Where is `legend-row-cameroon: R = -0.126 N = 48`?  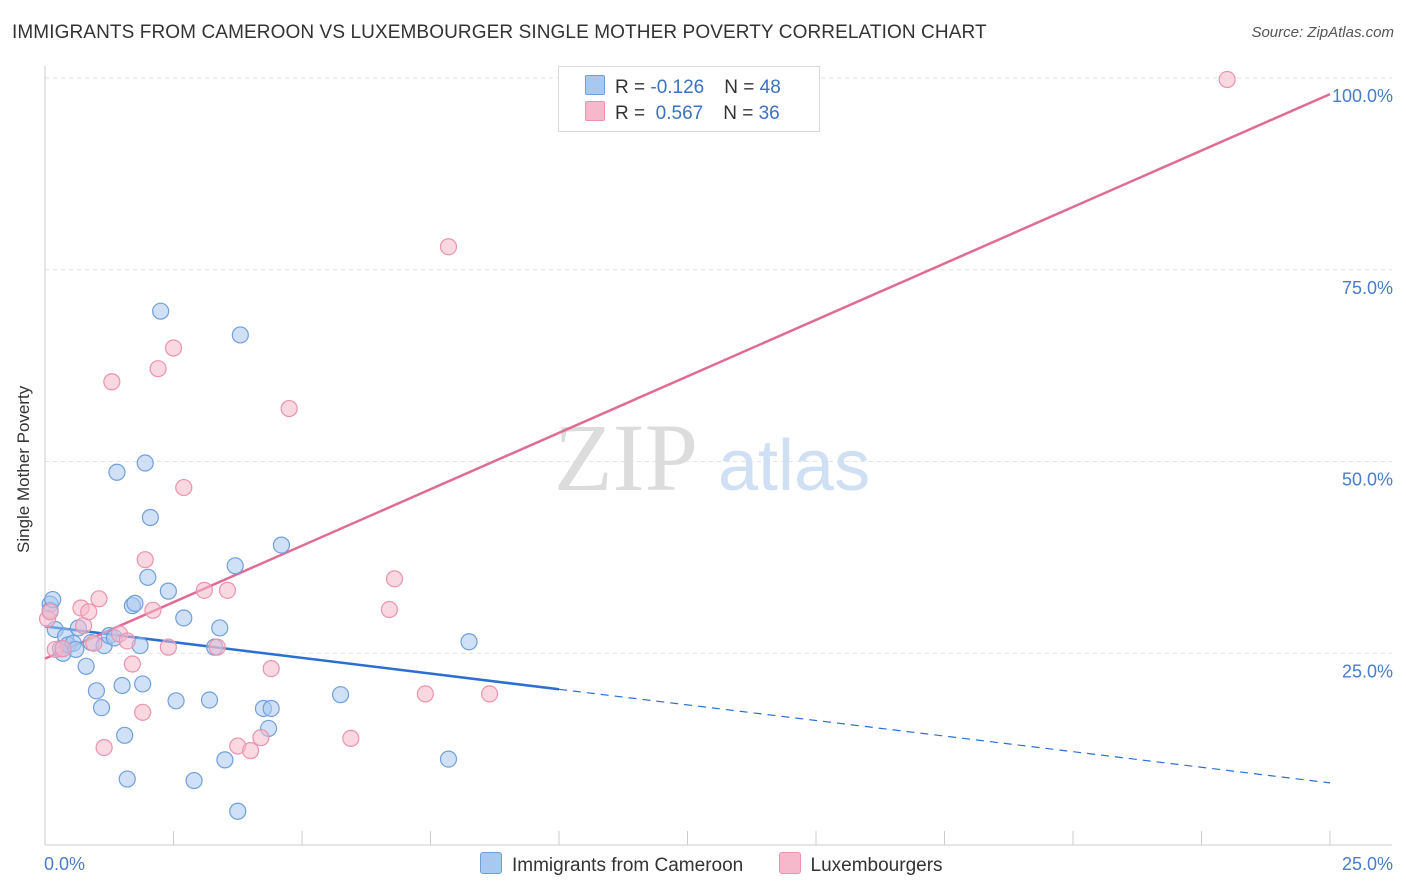 legend-row-cameroon: R = -0.126 N = 48 is located at coordinates (683, 88).